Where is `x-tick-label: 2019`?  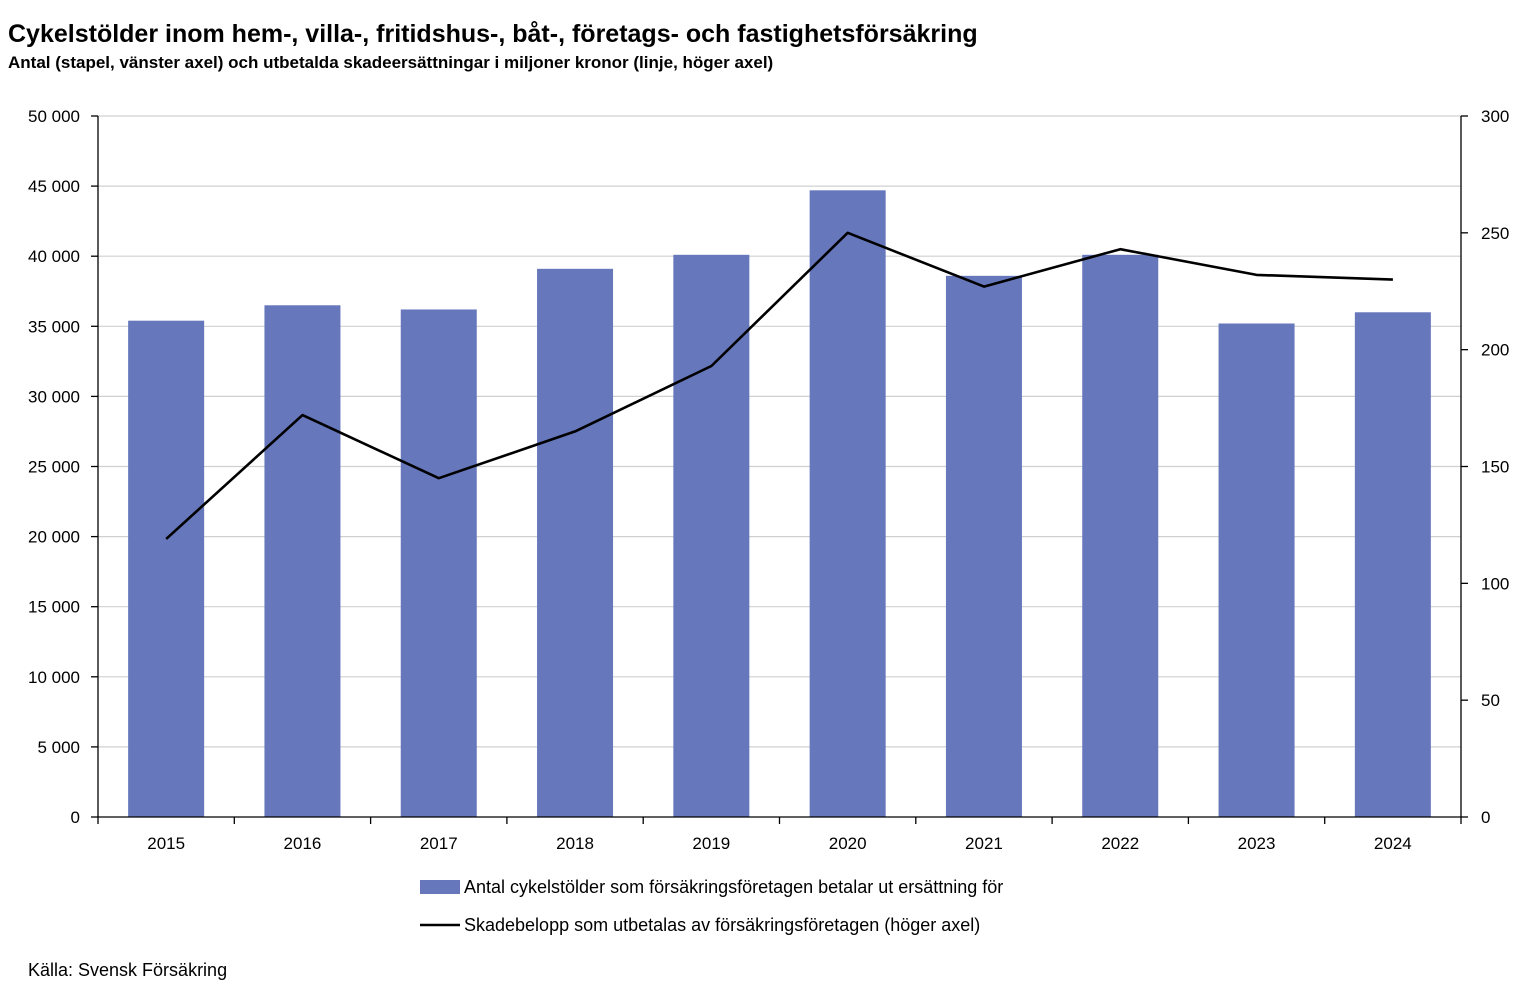 x-tick-label: 2019 is located at coordinates (711, 843).